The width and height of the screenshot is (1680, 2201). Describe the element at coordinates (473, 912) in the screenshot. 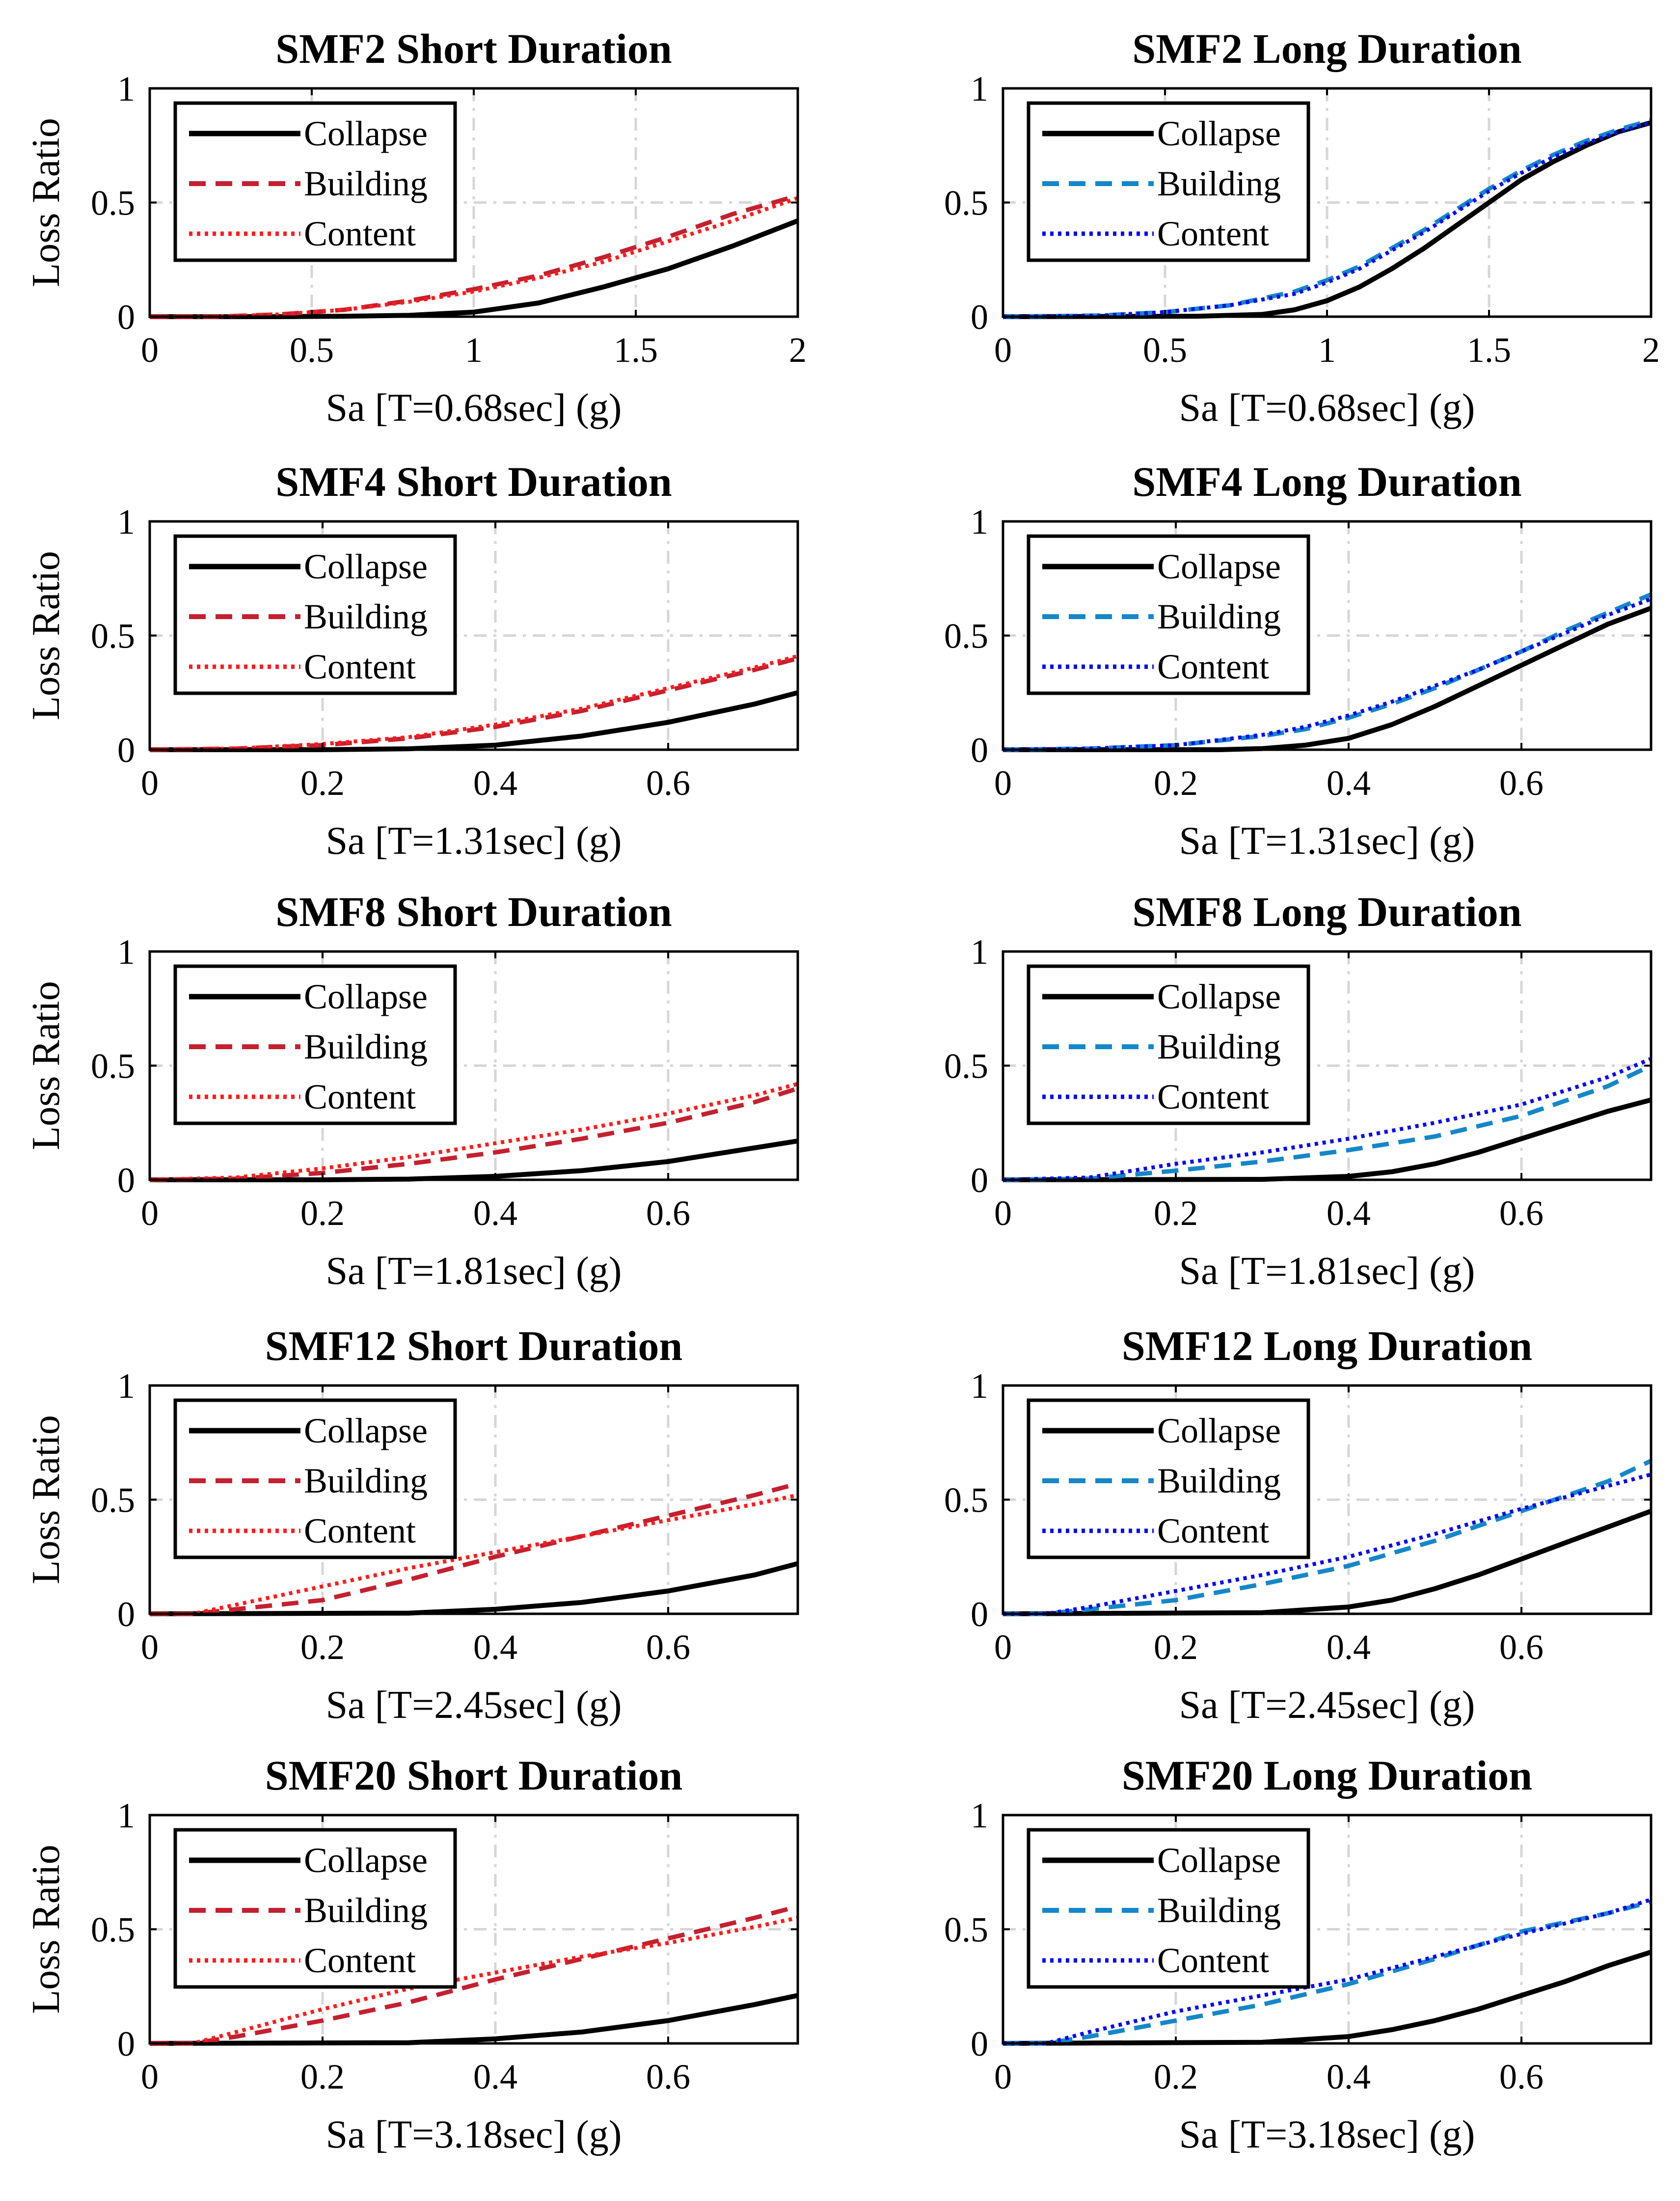

I see `subplot-title: SMF8 Short Duration` at that location.